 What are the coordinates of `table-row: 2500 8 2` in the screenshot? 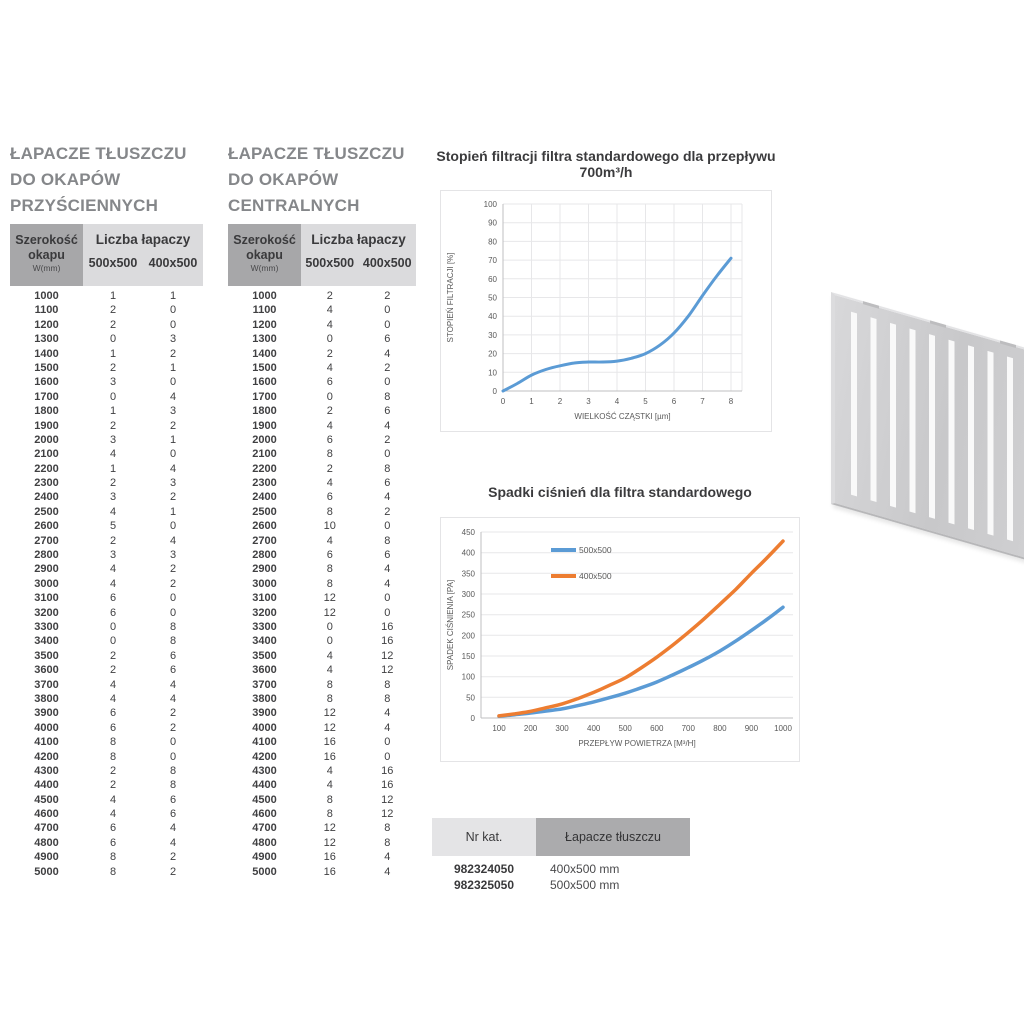 It's located at (322, 512).